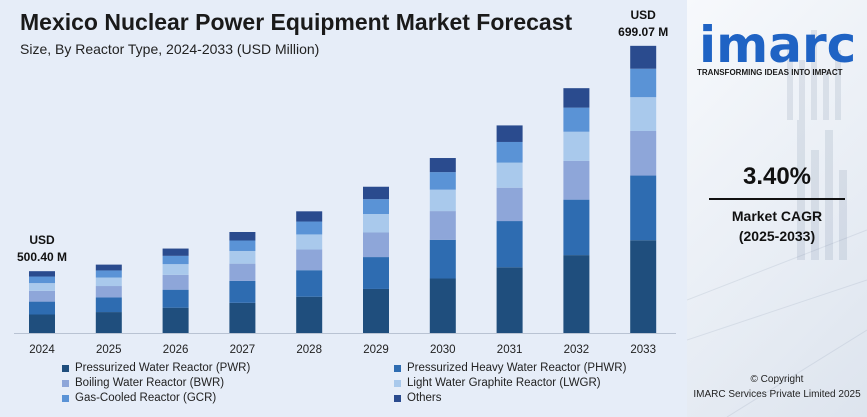  Describe the element at coordinates (577, 350) in the screenshot. I see `x-tick-label-2032: 2032` at that location.